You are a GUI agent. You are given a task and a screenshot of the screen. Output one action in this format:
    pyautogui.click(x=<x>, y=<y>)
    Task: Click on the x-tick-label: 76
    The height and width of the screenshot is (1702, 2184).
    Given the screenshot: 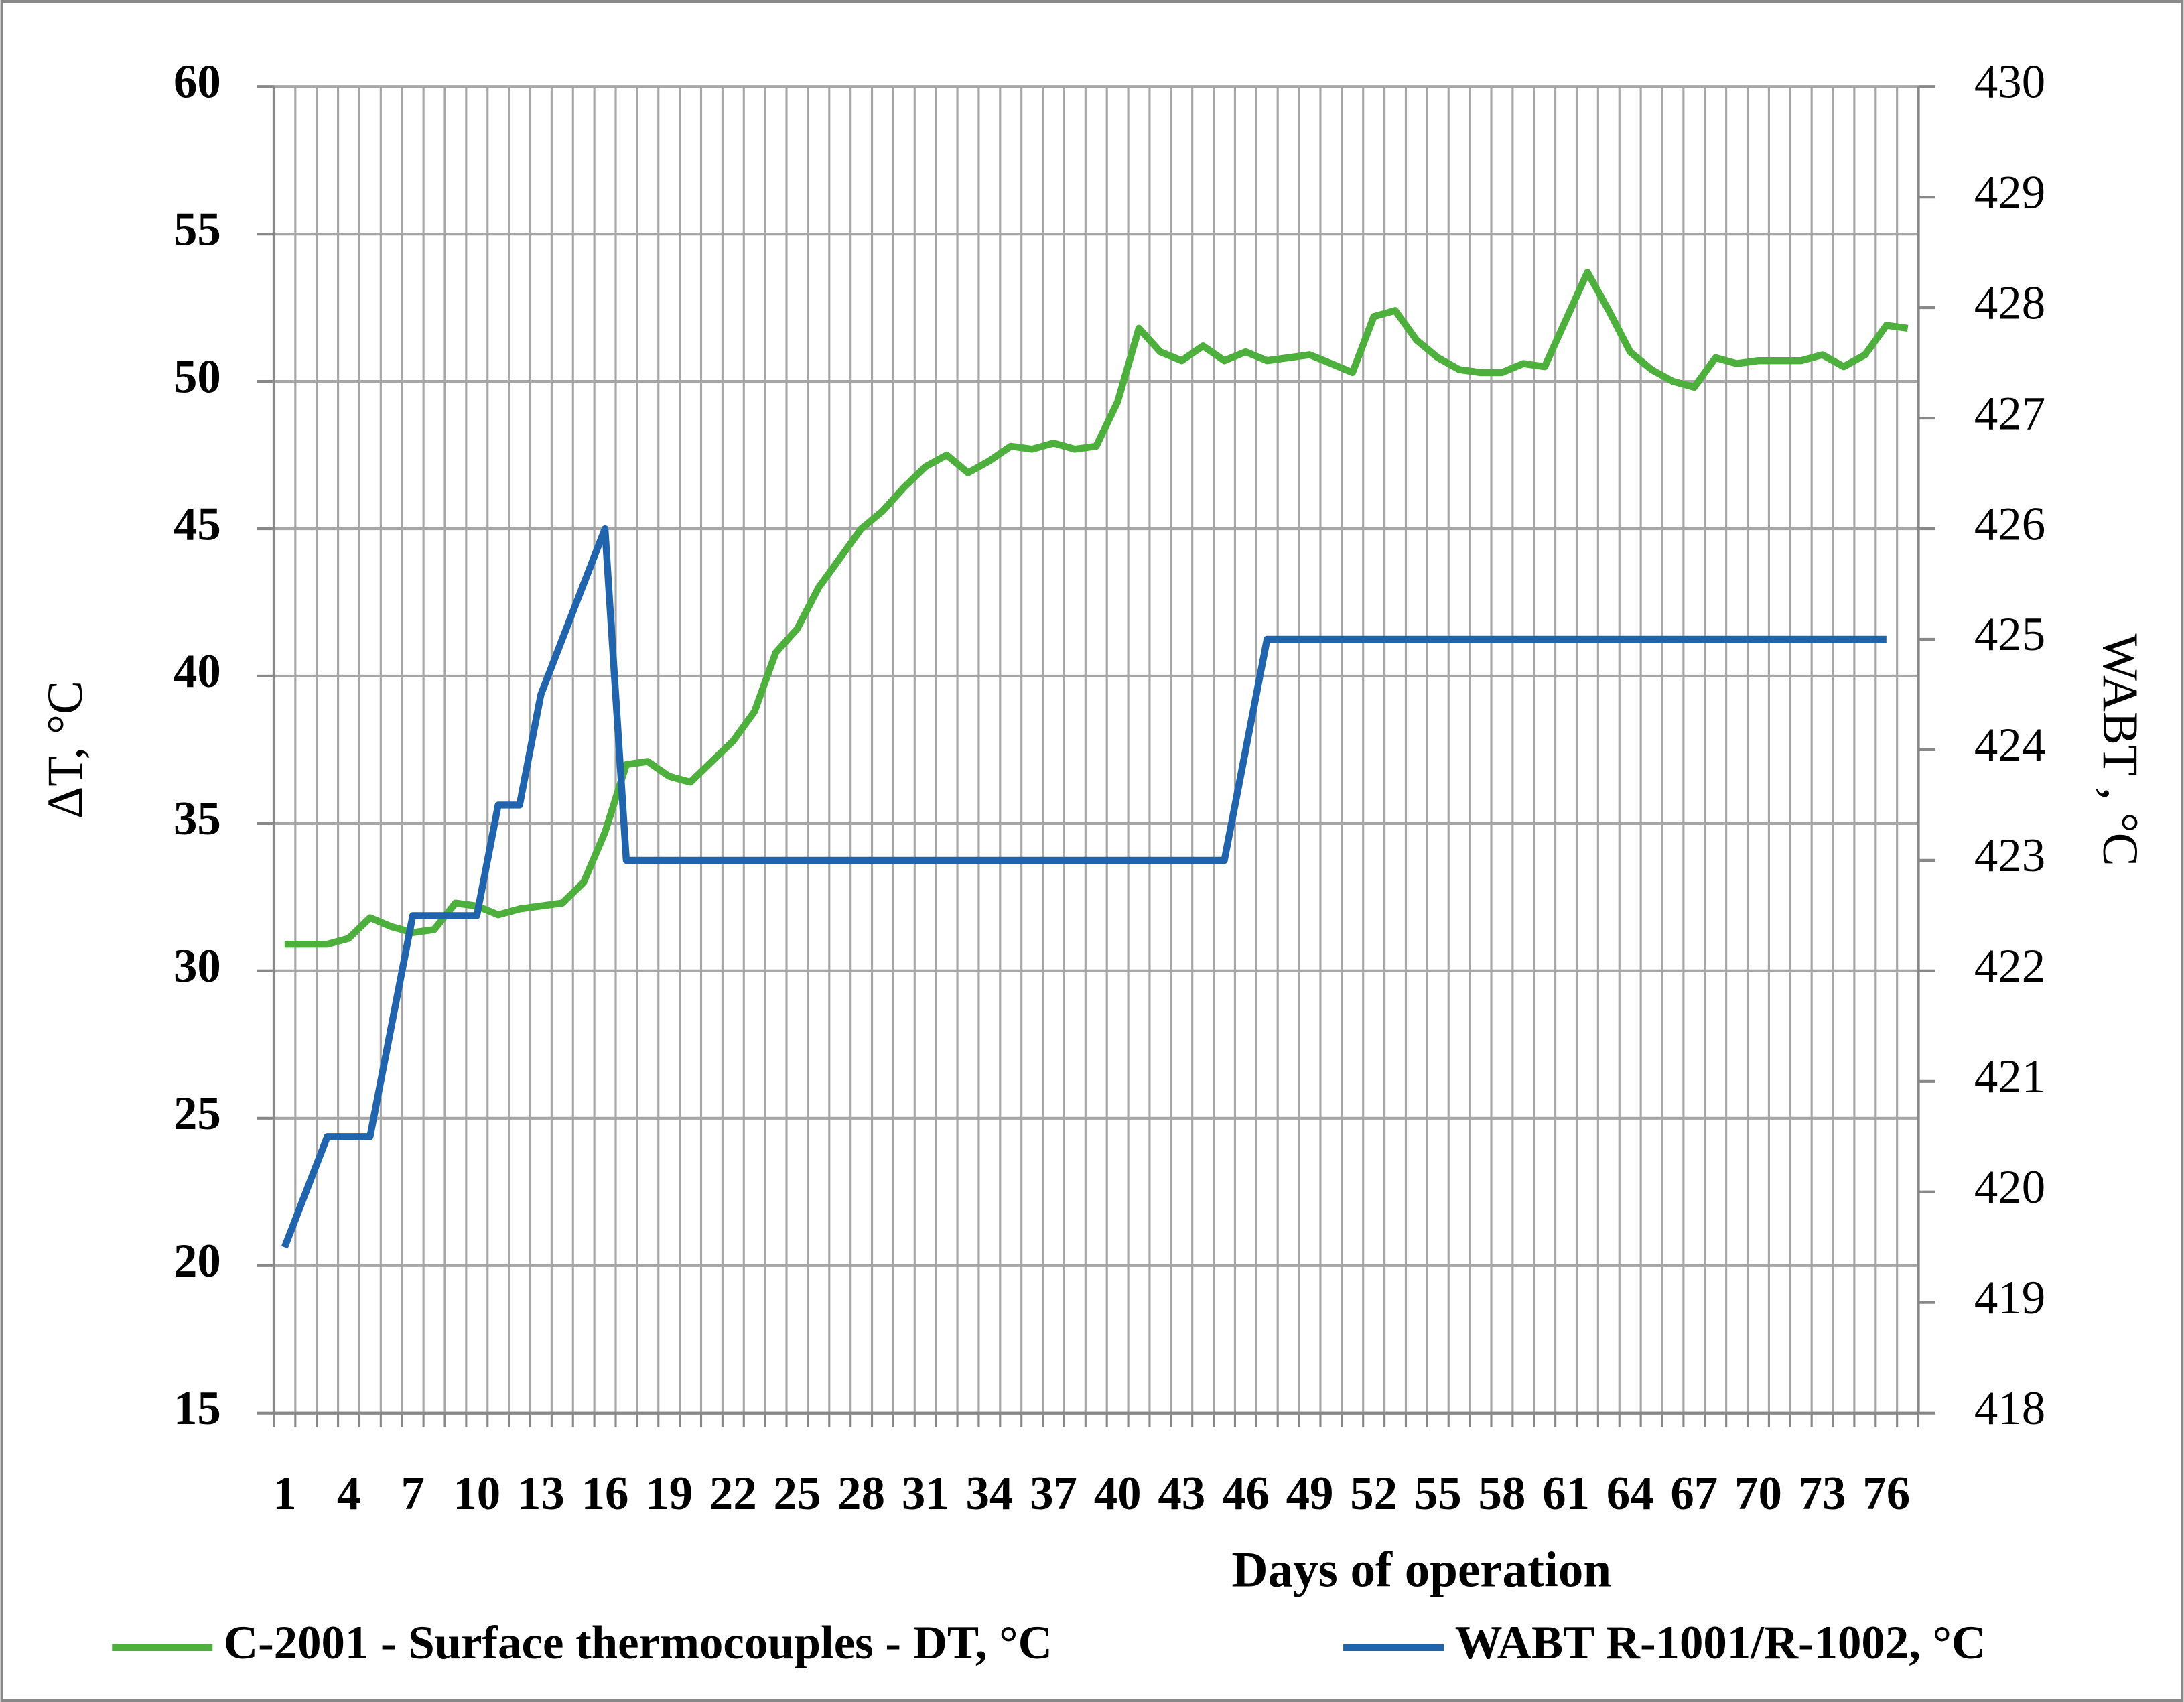 What is the action you would take?
    pyautogui.click(x=1886, y=1494)
    